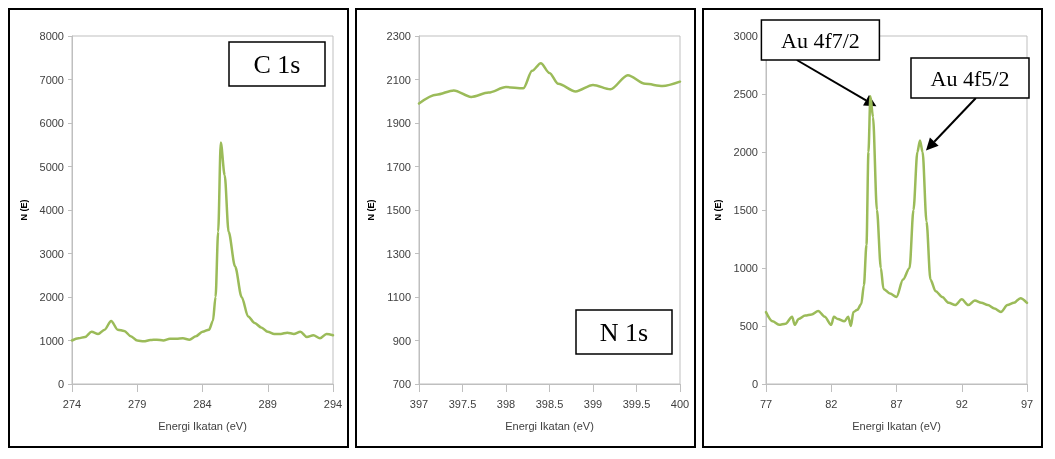  Describe the element at coordinates (137, 403) in the screenshot. I see `x-tick-label: 279` at that location.